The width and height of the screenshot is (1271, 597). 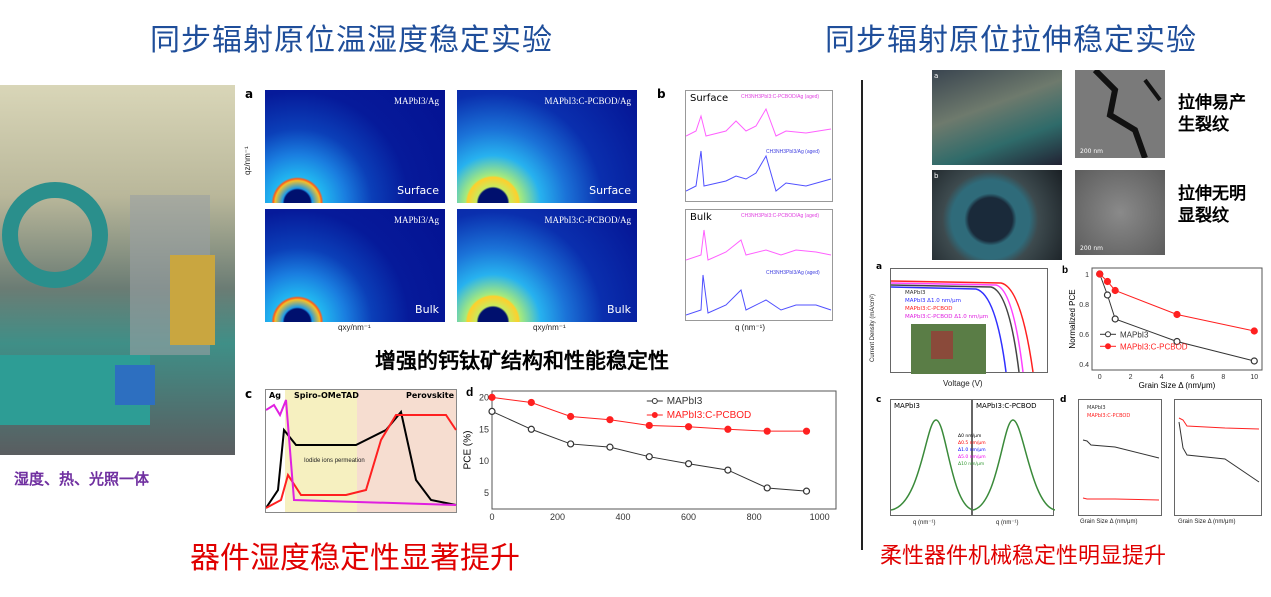 What do you see at coordinates (557, 517) in the screenshot?
I see `x-tick-label: 200` at bounding box center [557, 517].